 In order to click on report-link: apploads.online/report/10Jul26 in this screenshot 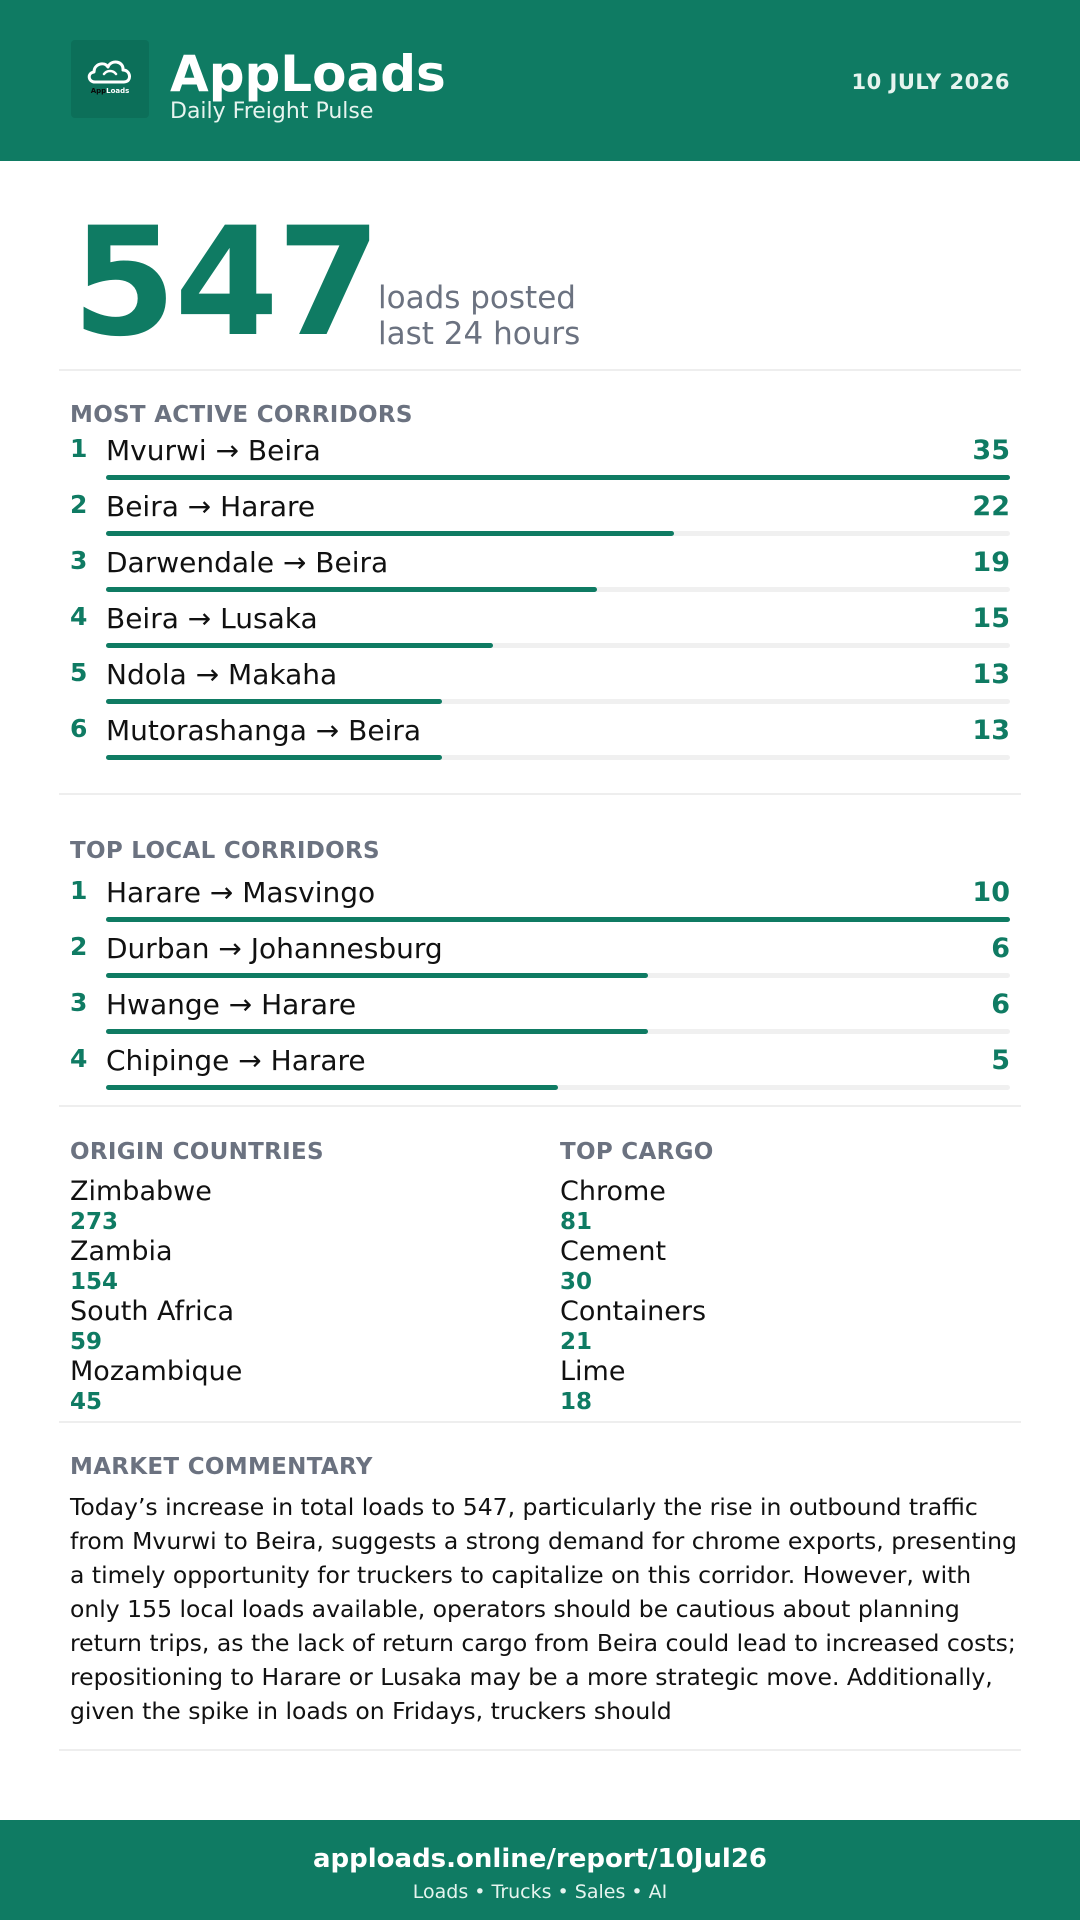, I will do `click(540, 1859)`.